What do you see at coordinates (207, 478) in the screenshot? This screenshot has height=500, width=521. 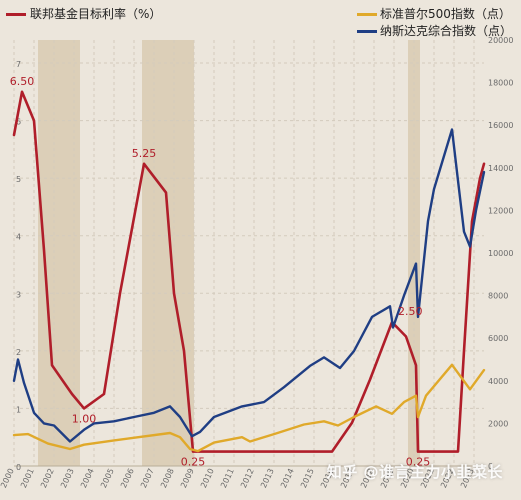 I see `x-tick-label-10: 2010` at bounding box center [207, 478].